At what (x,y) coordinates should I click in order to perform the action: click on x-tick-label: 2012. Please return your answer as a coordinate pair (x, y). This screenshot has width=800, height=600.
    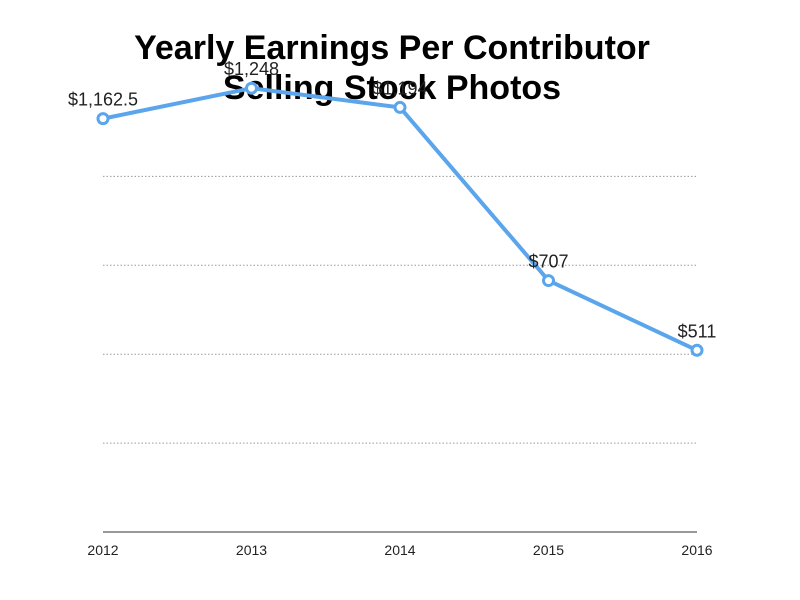
    Looking at the image, I should click on (102, 550).